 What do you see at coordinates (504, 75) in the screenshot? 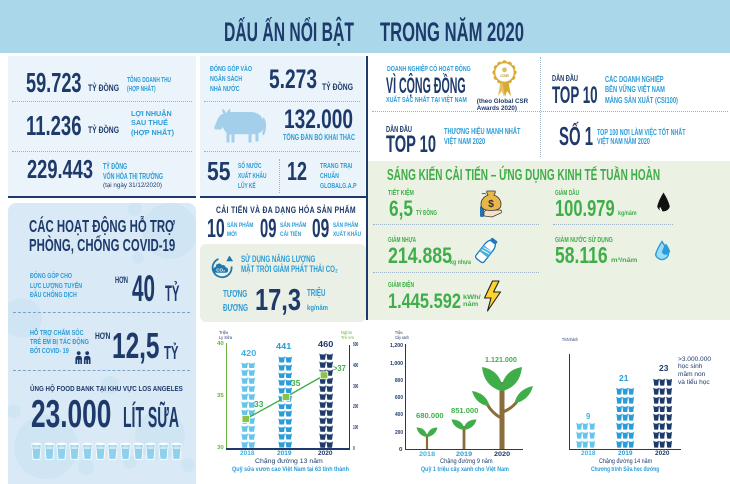
I see `svg-text: CSR` at bounding box center [504, 75].